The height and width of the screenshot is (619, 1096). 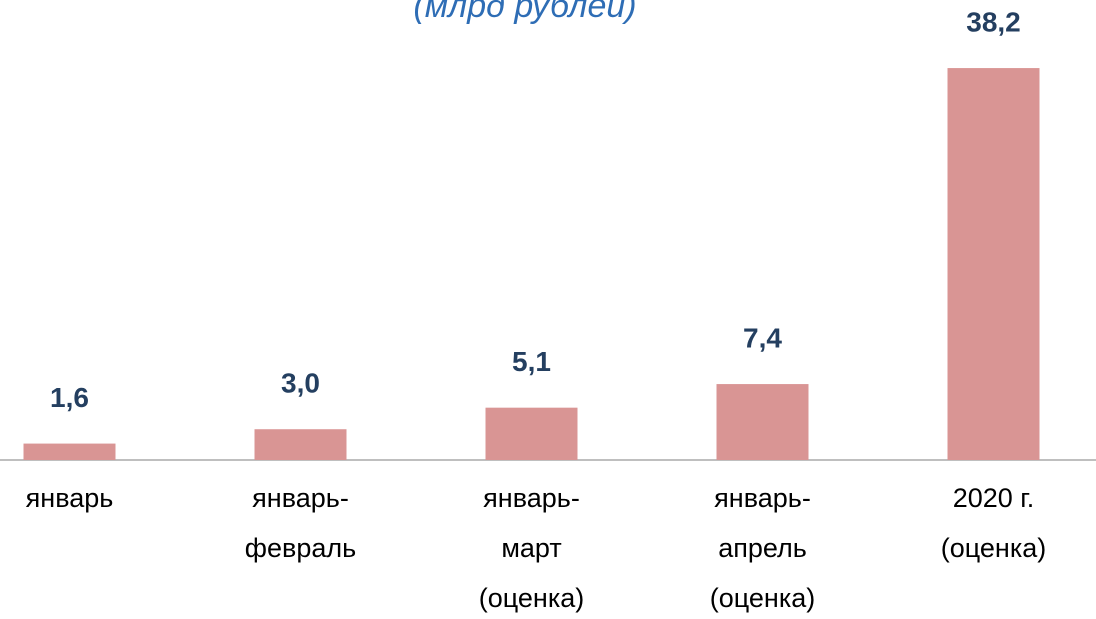 What do you see at coordinates (994, 523) in the screenshot?
I see `x-tick-label: 2020 г. (оценка)` at bounding box center [994, 523].